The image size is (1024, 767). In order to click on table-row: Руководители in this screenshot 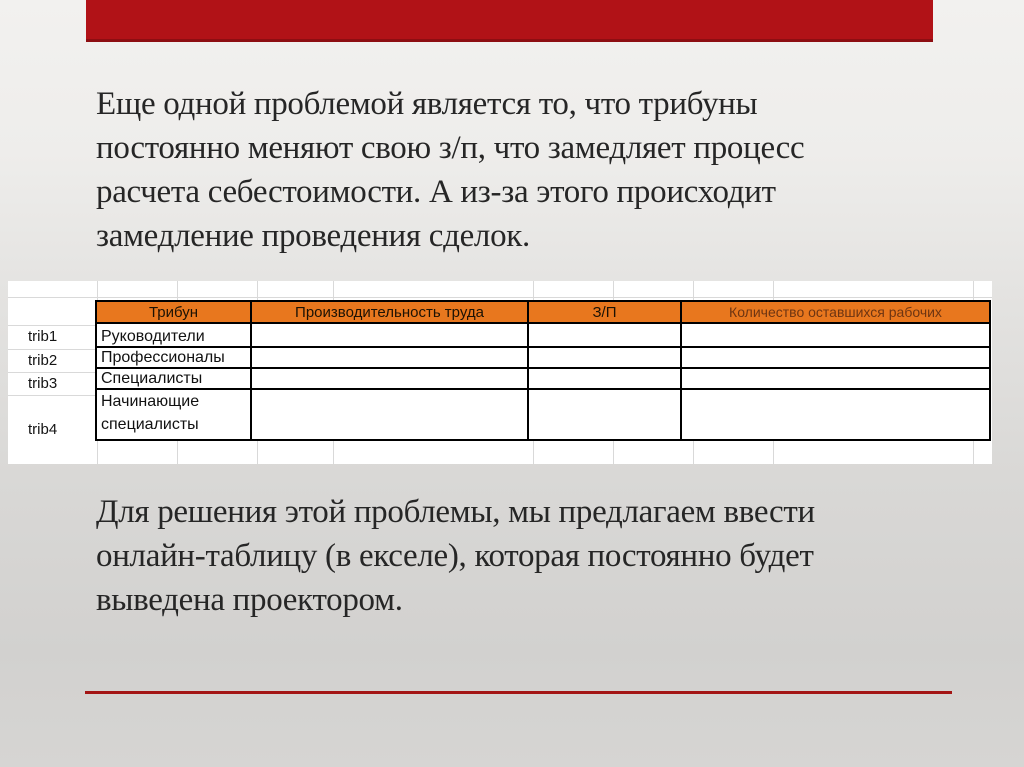, I will do `click(543, 335)`.